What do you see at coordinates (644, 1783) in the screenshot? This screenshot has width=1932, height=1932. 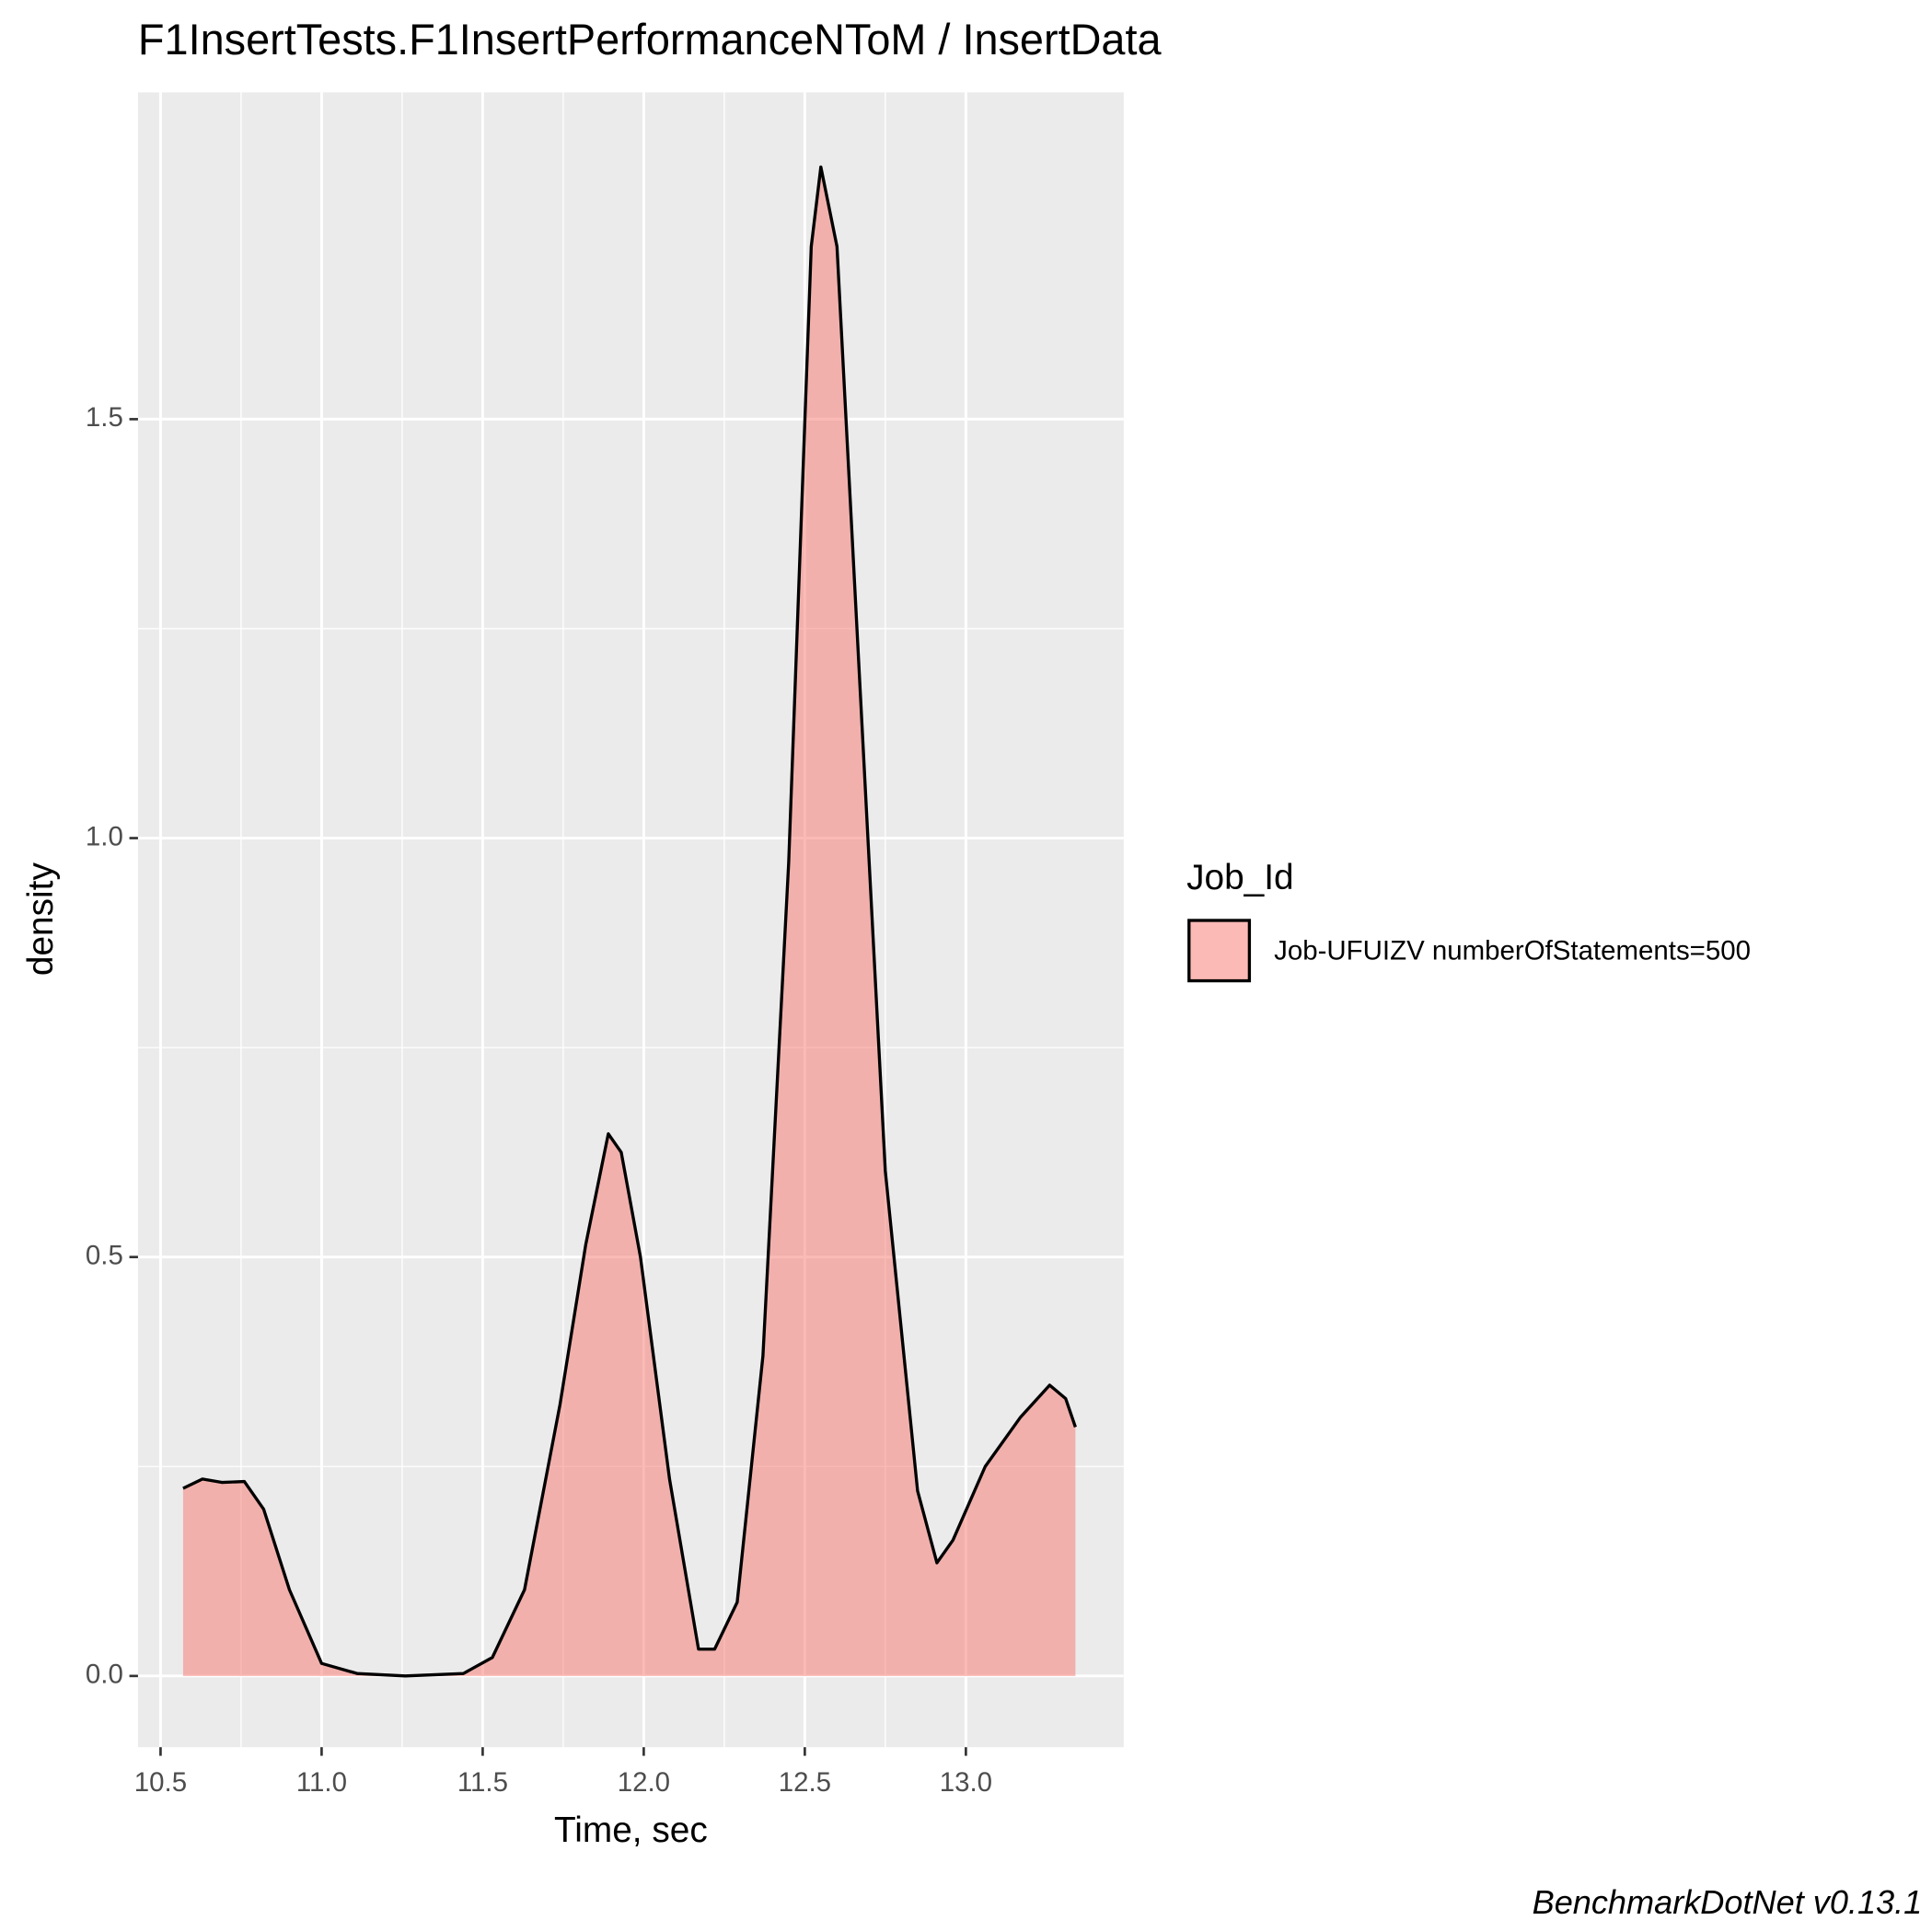 I see `x-tick-label: 12.0` at bounding box center [644, 1783].